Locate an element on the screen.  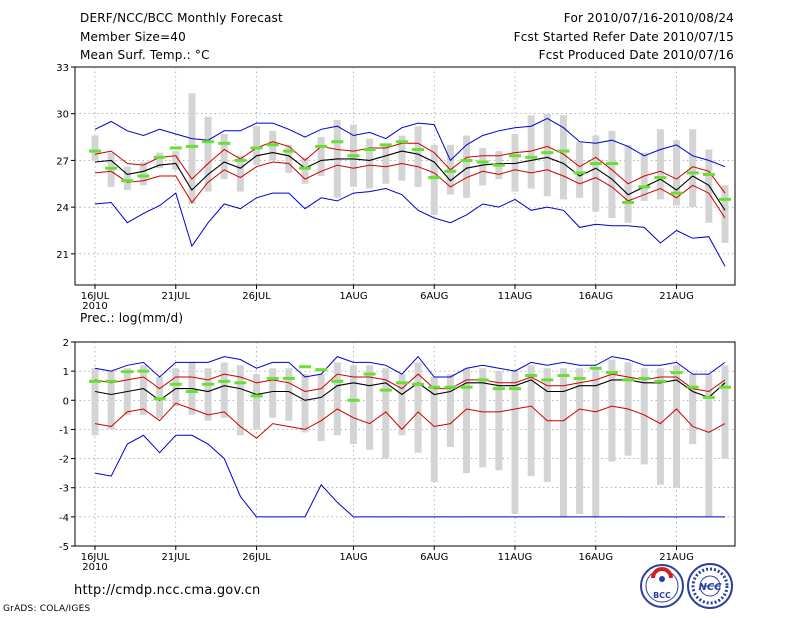
bcc-logo-text: BCC is located at coordinates (662, 595).